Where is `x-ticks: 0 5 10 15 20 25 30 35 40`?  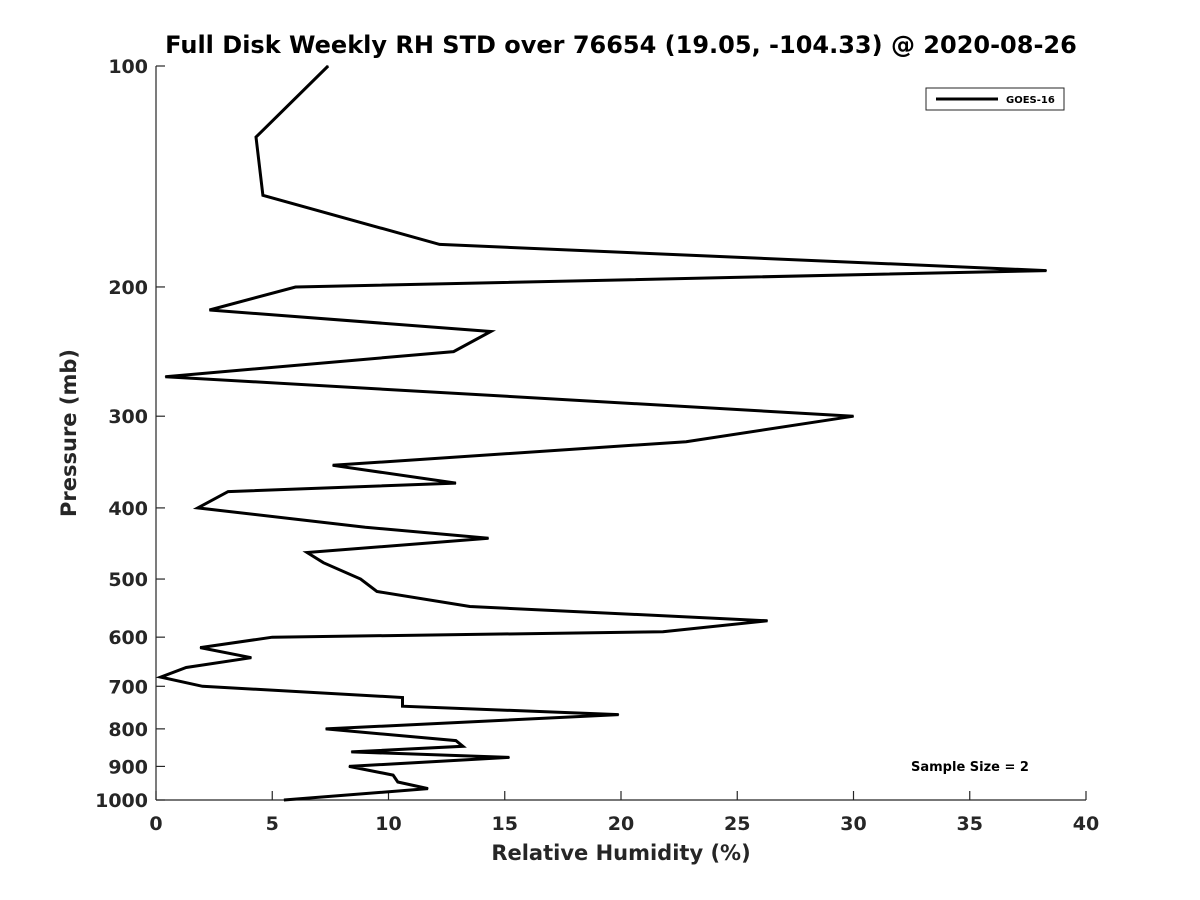 x-ticks: 0 5 10 15 20 25 30 35 40 is located at coordinates (624, 813).